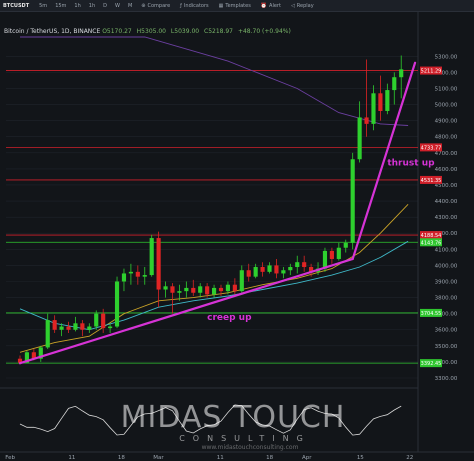  What do you see at coordinates (245, 438) in the screenshot?
I see `watermark-subtitle: CONSULTING` at bounding box center [245, 438].